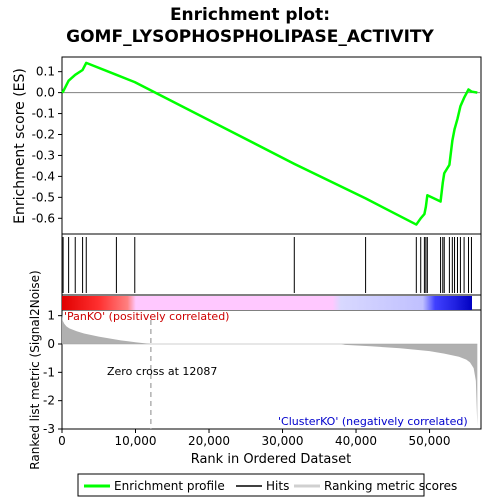 The image size is (500, 500). What do you see at coordinates (283, 441) in the screenshot?
I see `x-tick-label: 30,000` at bounding box center [283, 441].